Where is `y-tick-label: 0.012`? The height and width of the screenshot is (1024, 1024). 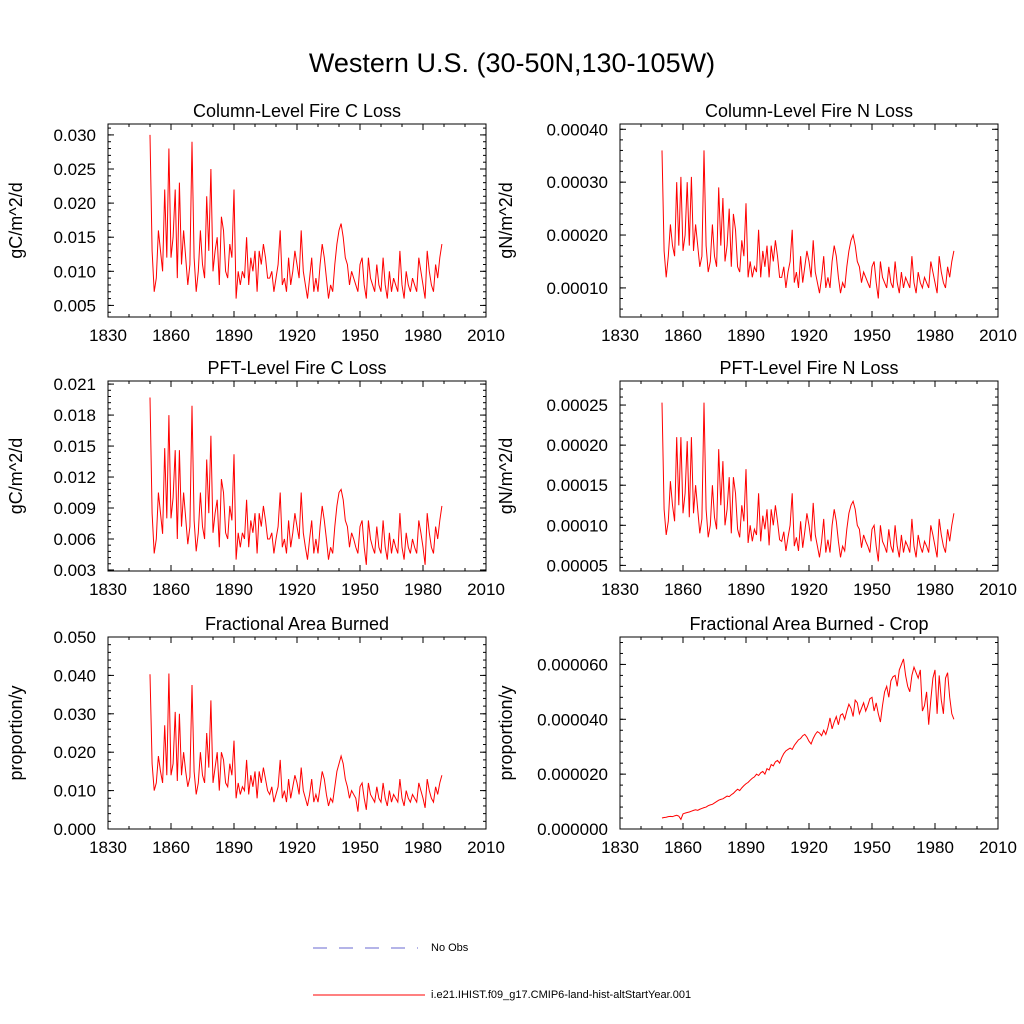 y-tick-label: 0.012 is located at coordinates (74, 477).